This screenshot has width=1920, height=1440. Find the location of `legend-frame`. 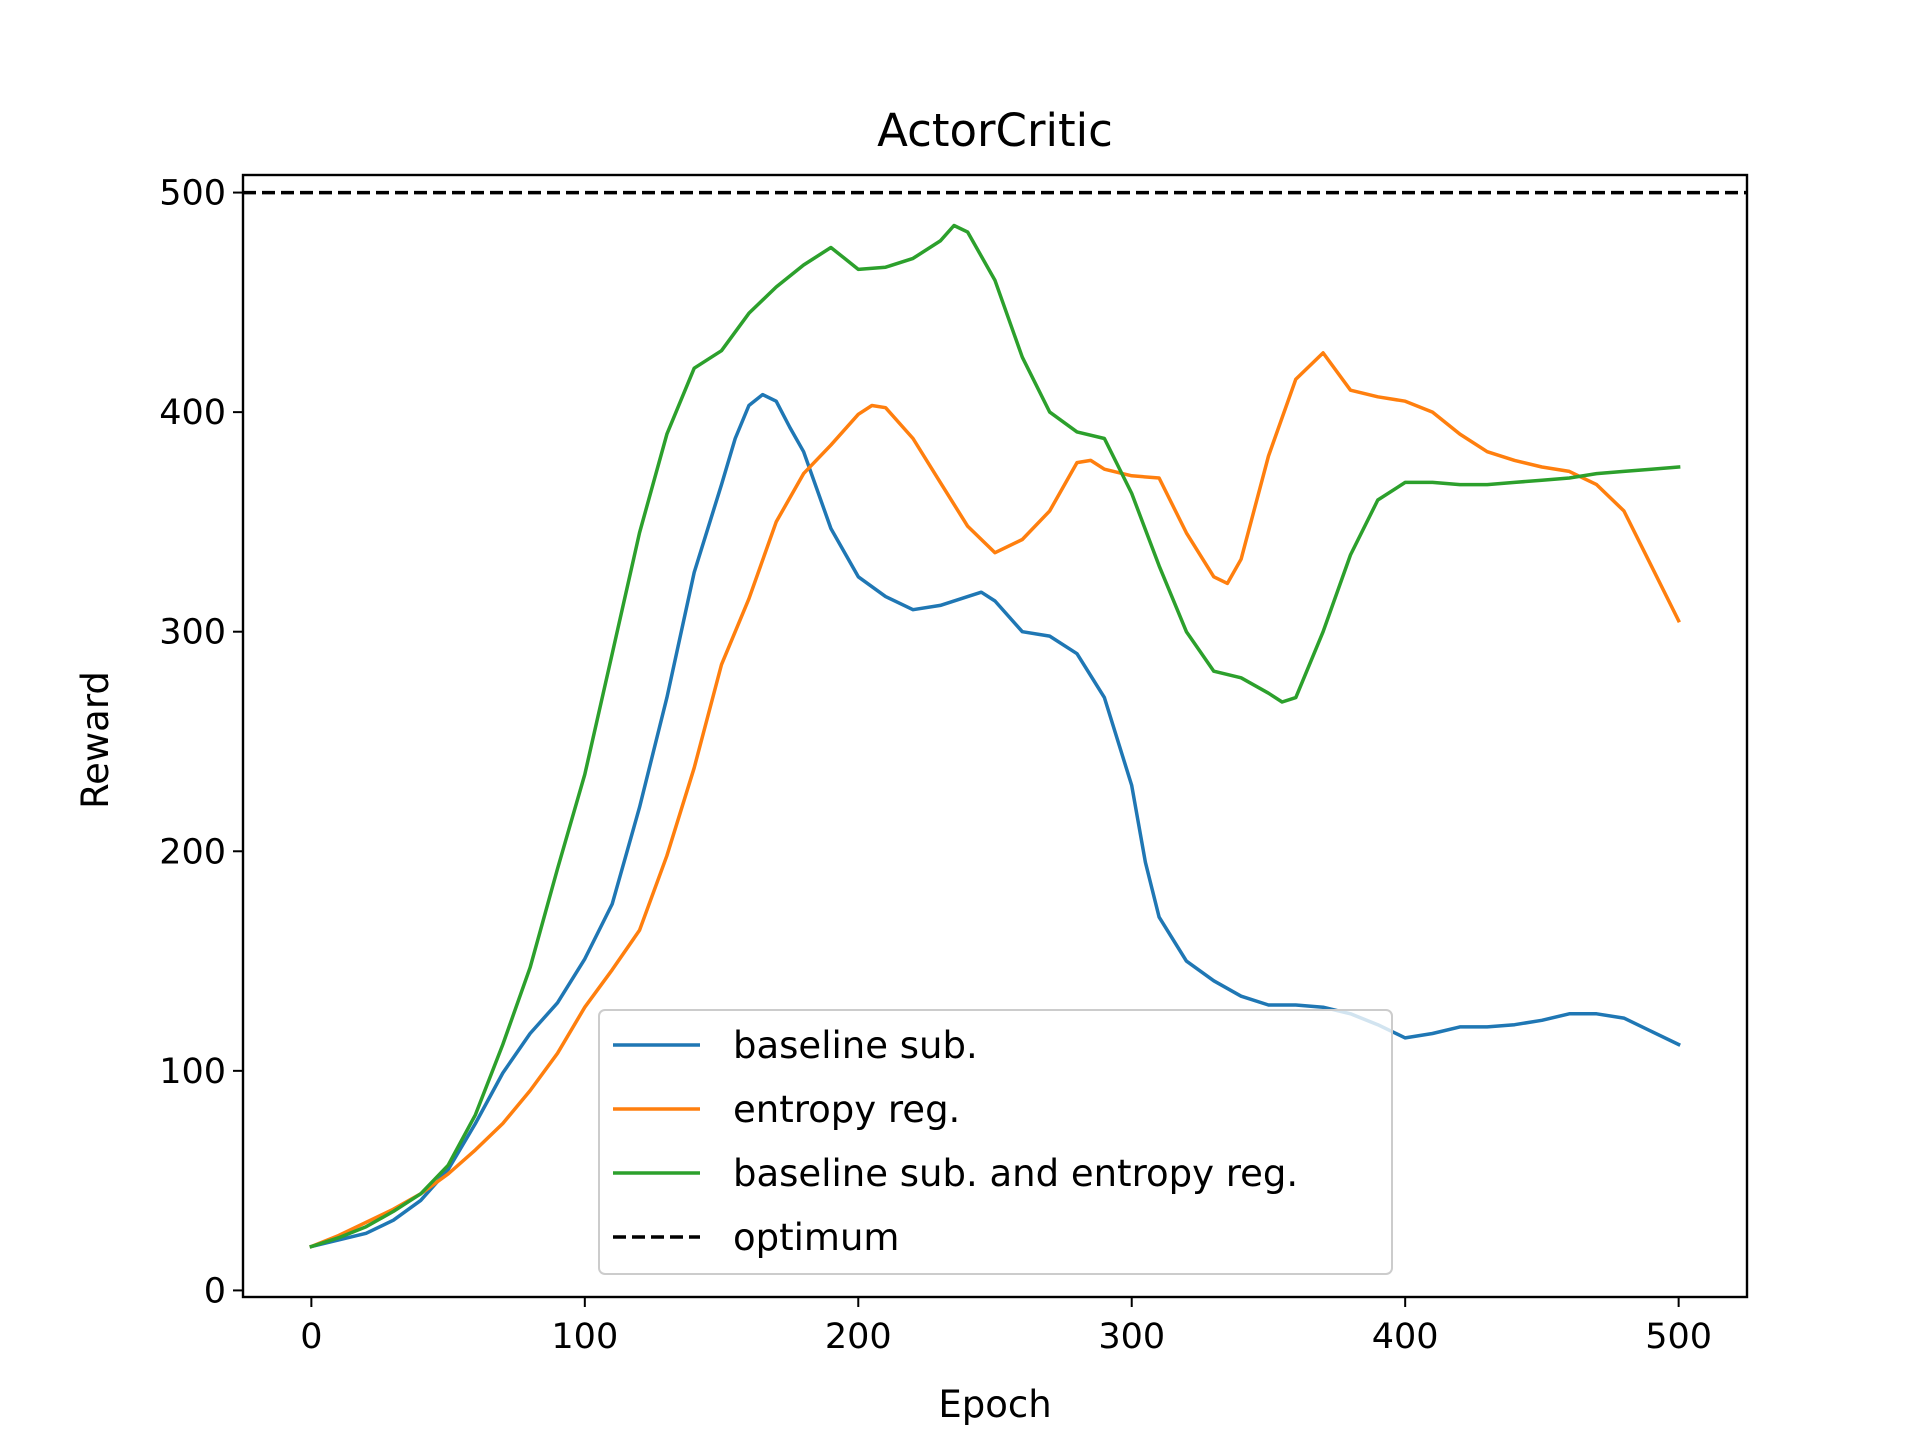

legend-frame is located at coordinates (995, 1142).